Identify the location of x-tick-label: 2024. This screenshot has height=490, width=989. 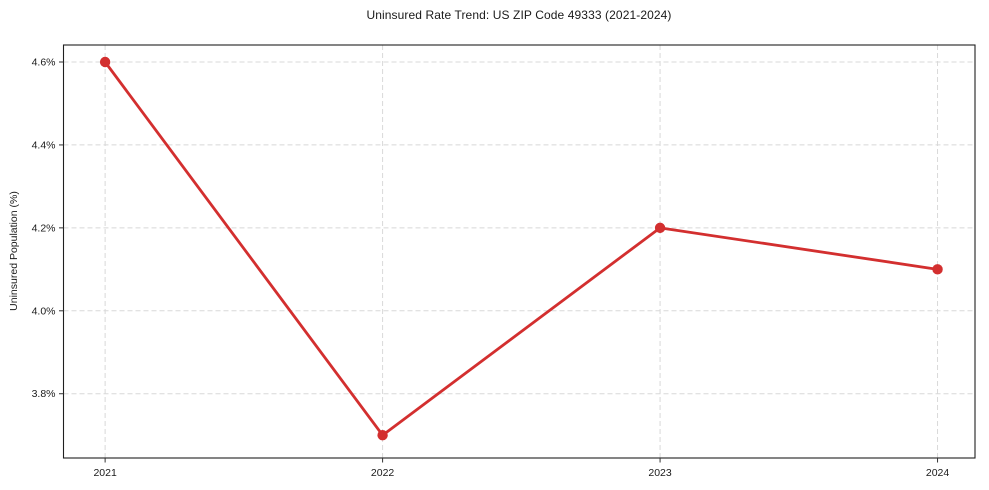
(938, 473).